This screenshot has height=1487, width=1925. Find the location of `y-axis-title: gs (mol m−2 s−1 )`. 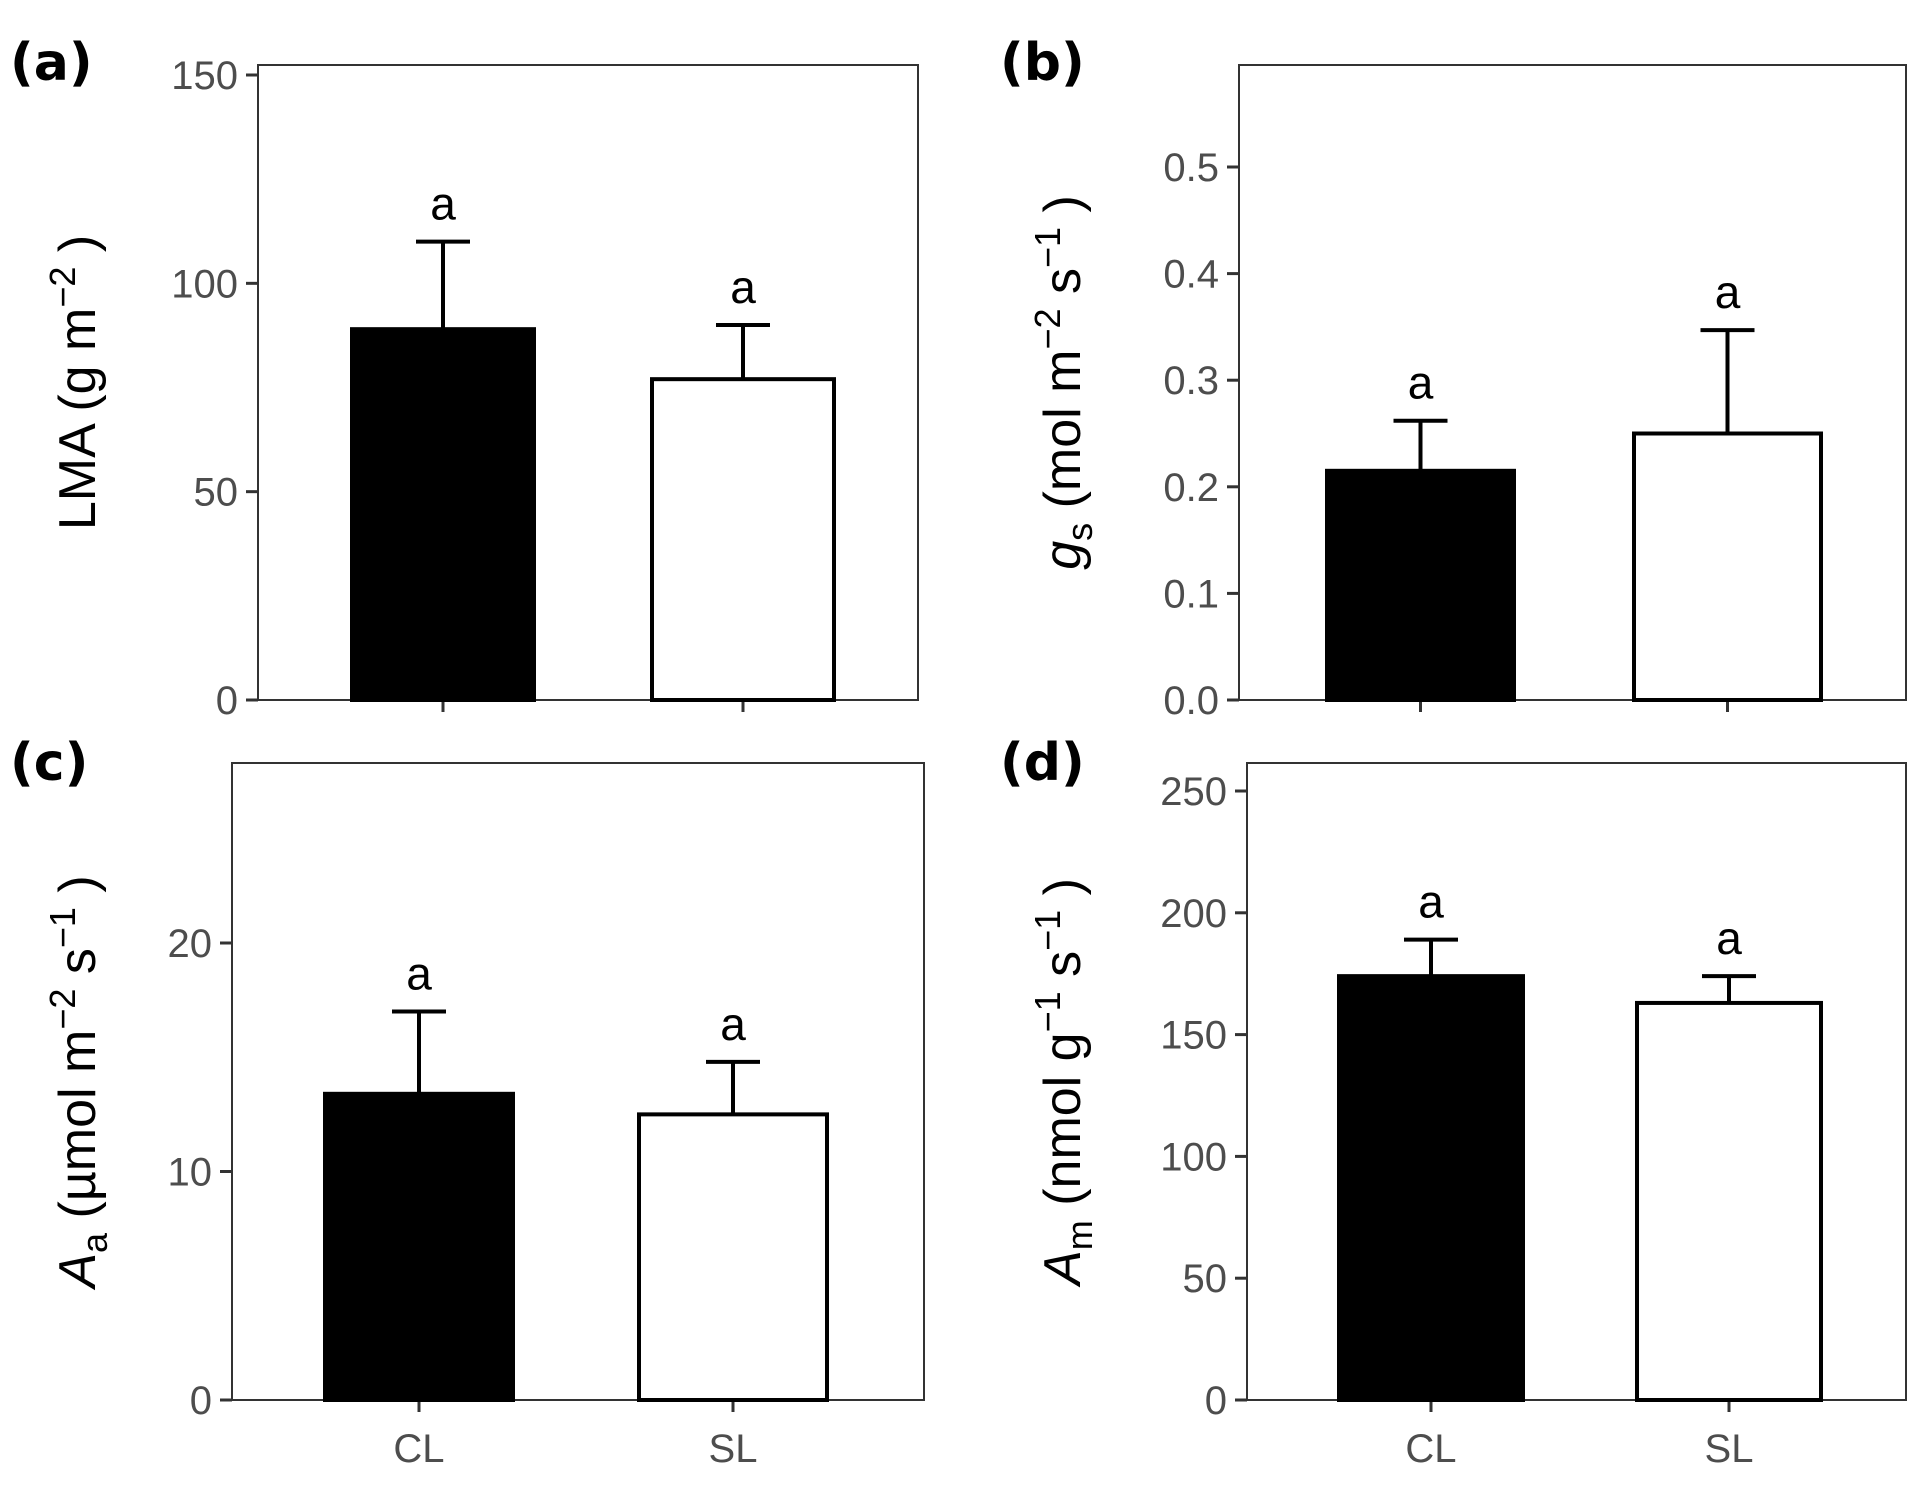

y-axis-title: gs (mol m−2 s−1 ) is located at coordinates (1063, 382).